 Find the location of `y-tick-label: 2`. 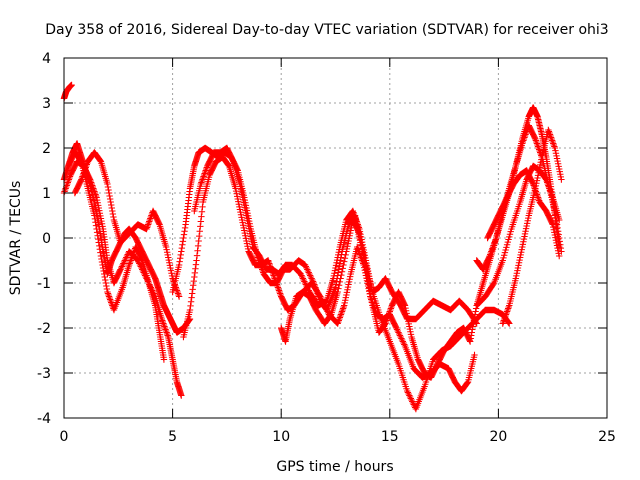

y-tick-label: 2 is located at coordinates (46, 149).